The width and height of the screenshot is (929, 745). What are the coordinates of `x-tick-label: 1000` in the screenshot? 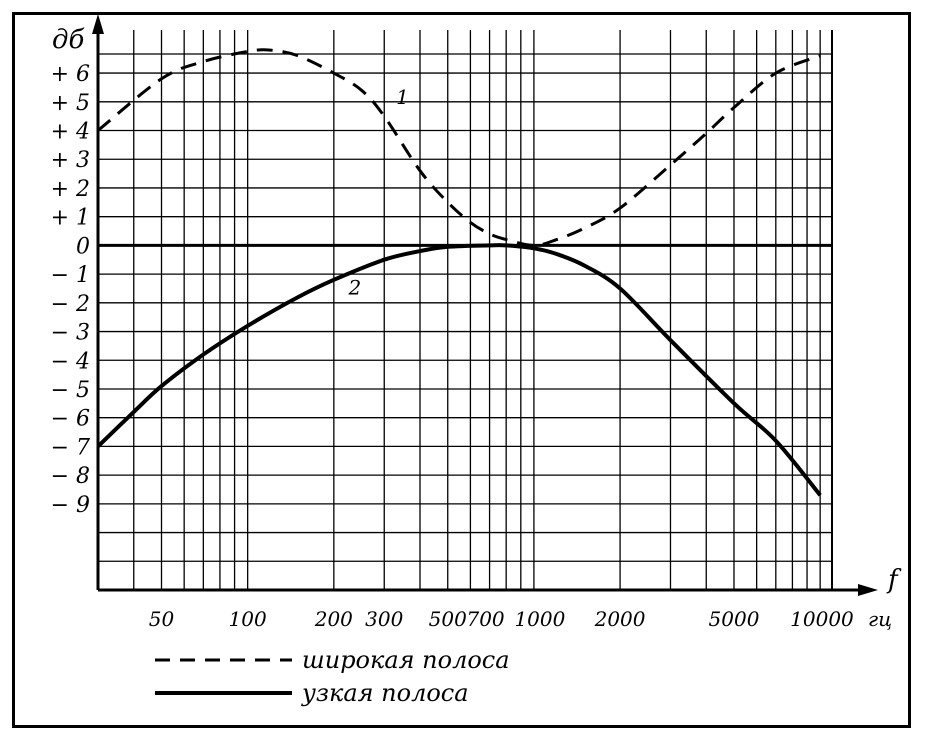 It's located at (539, 619).